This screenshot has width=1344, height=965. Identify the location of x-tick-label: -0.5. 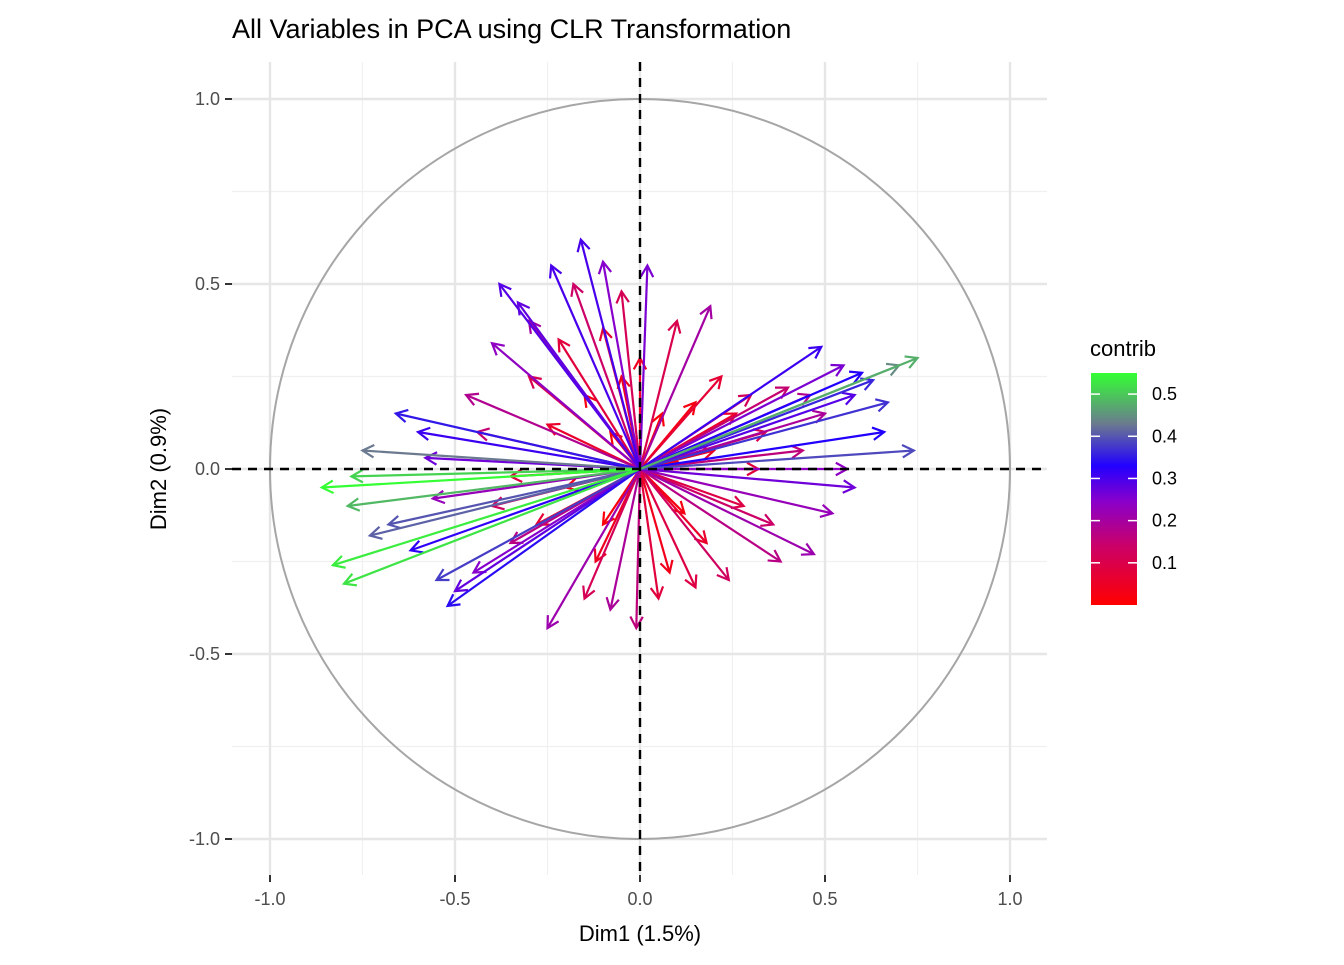
(454, 899).